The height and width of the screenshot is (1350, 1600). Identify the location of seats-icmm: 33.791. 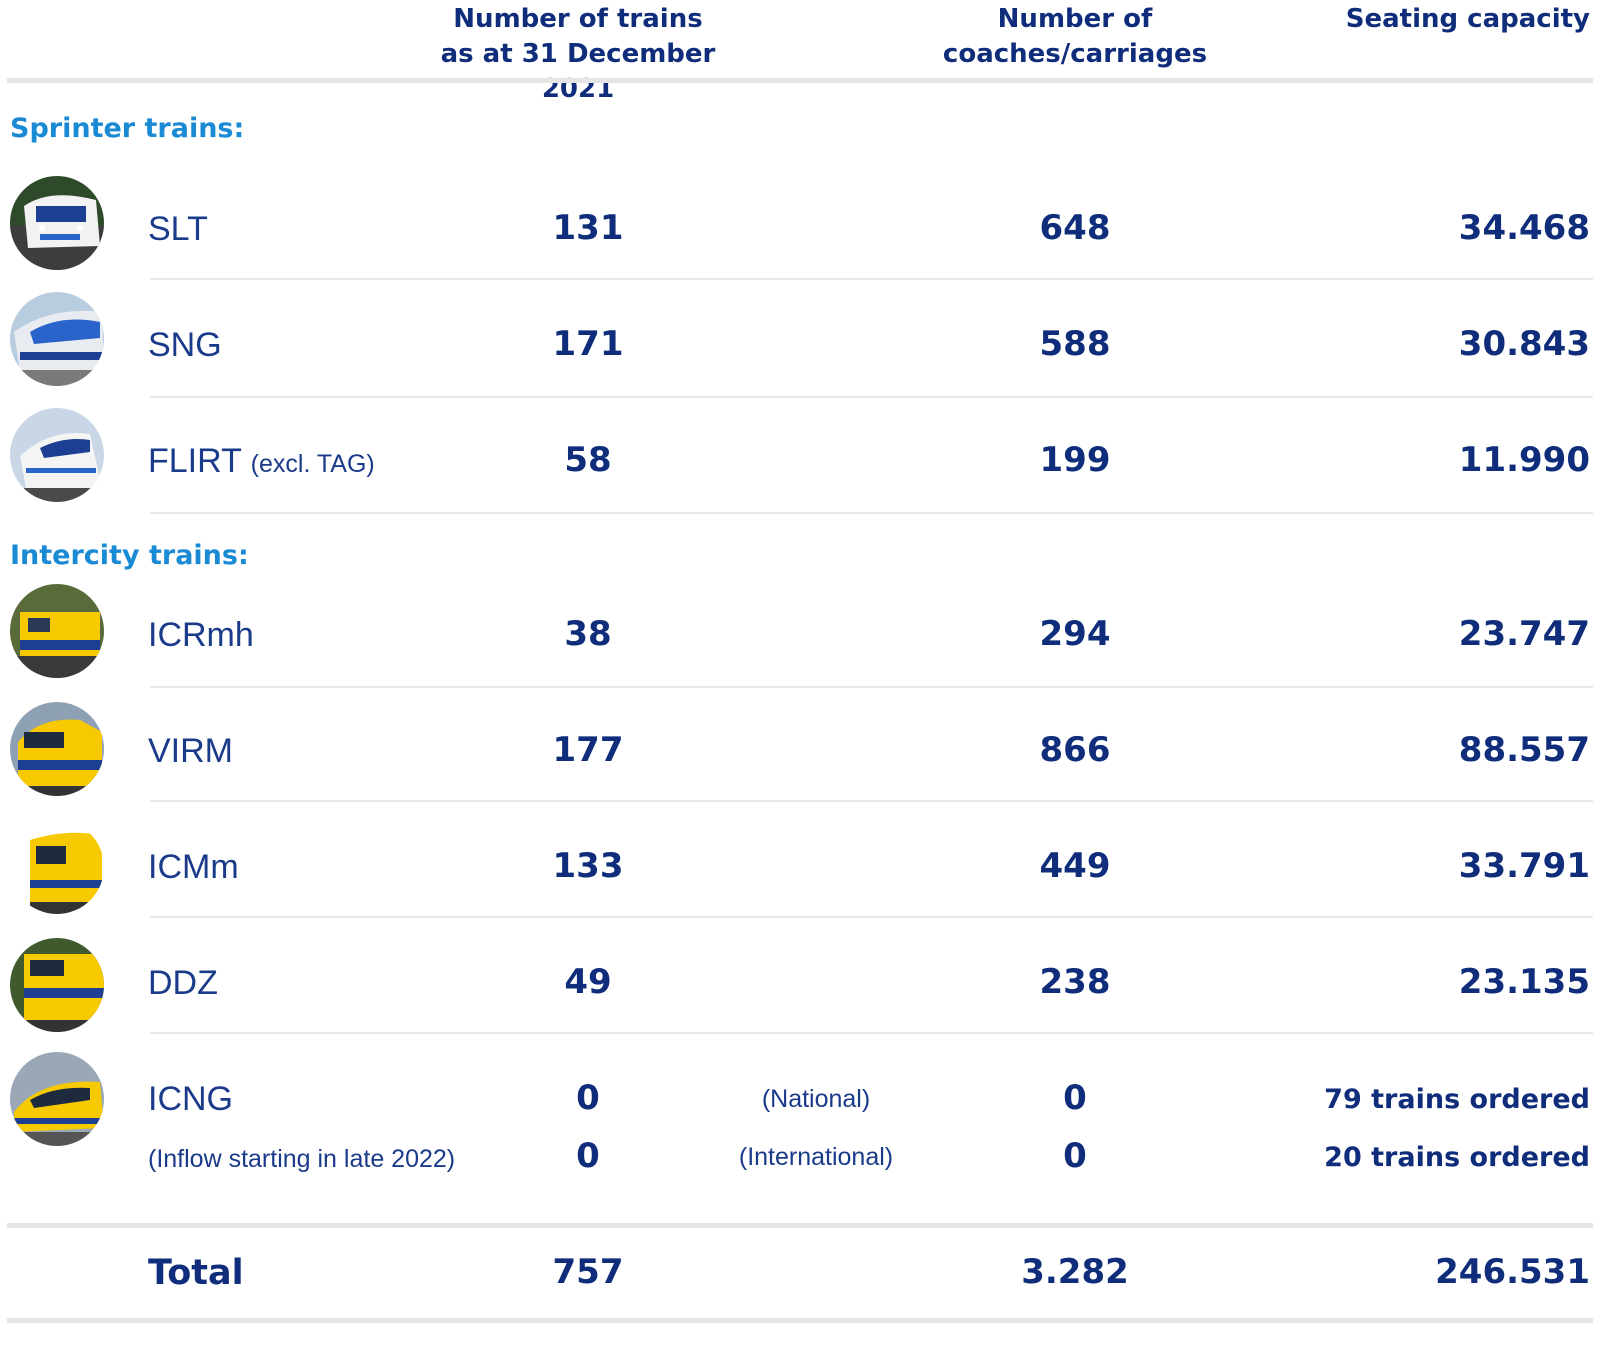
(1524, 866).